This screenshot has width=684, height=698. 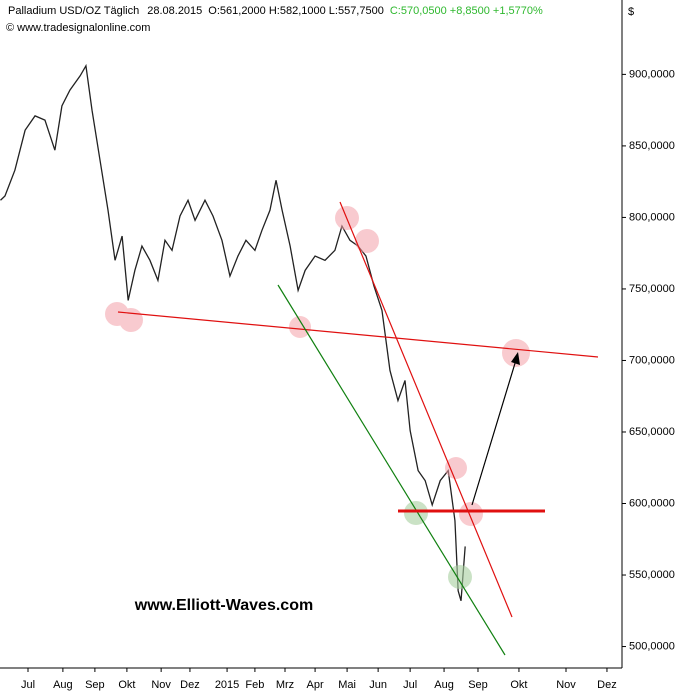 What do you see at coordinates (652, 289) in the screenshot?
I see `y-tick-label: 750,0000` at bounding box center [652, 289].